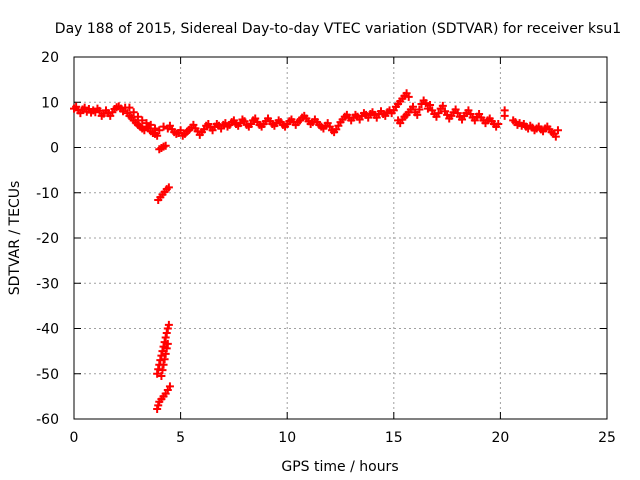 This screenshot has height=480, width=640. I want to click on x-tick-label: 0, so click(74, 438).